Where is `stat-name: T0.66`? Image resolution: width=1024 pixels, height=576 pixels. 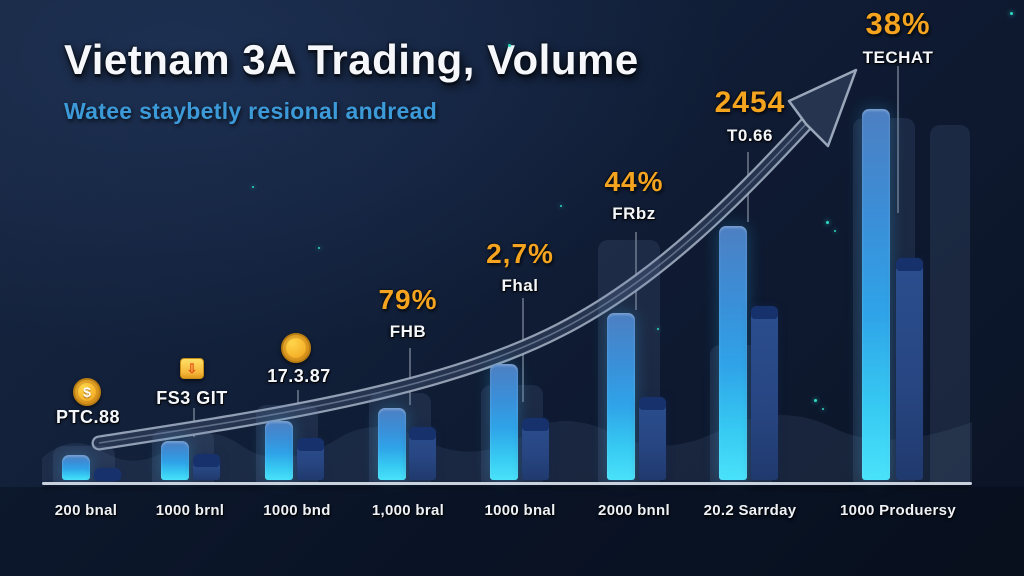 stat-name: T0.66 is located at coordinates (750, 135).